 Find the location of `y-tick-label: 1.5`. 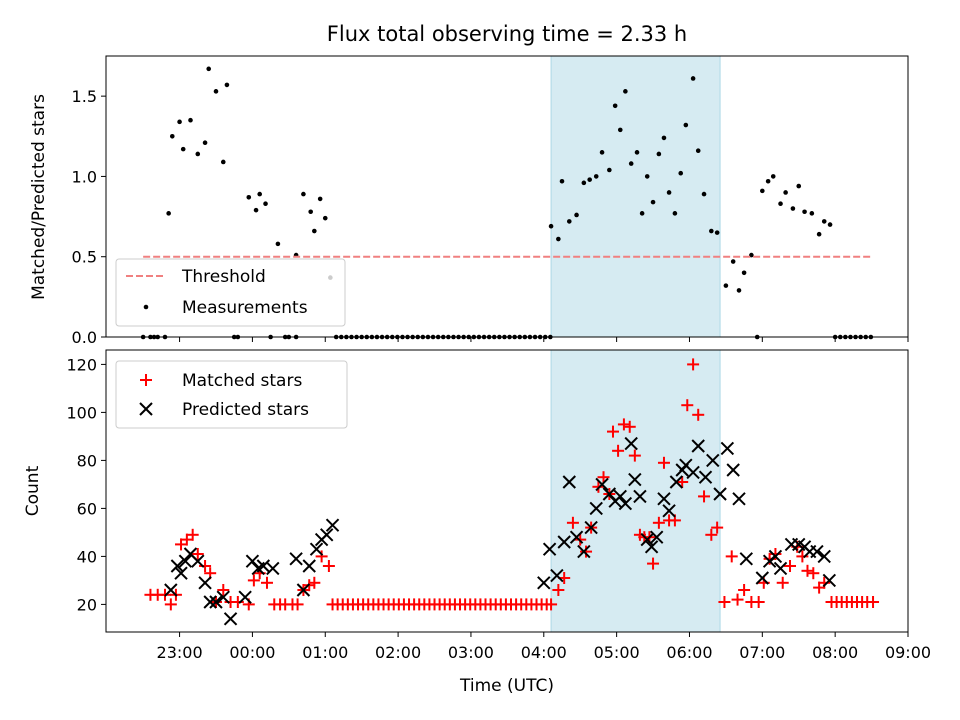

y-tick-label: 1.5 is located at coordinates (84, 96).